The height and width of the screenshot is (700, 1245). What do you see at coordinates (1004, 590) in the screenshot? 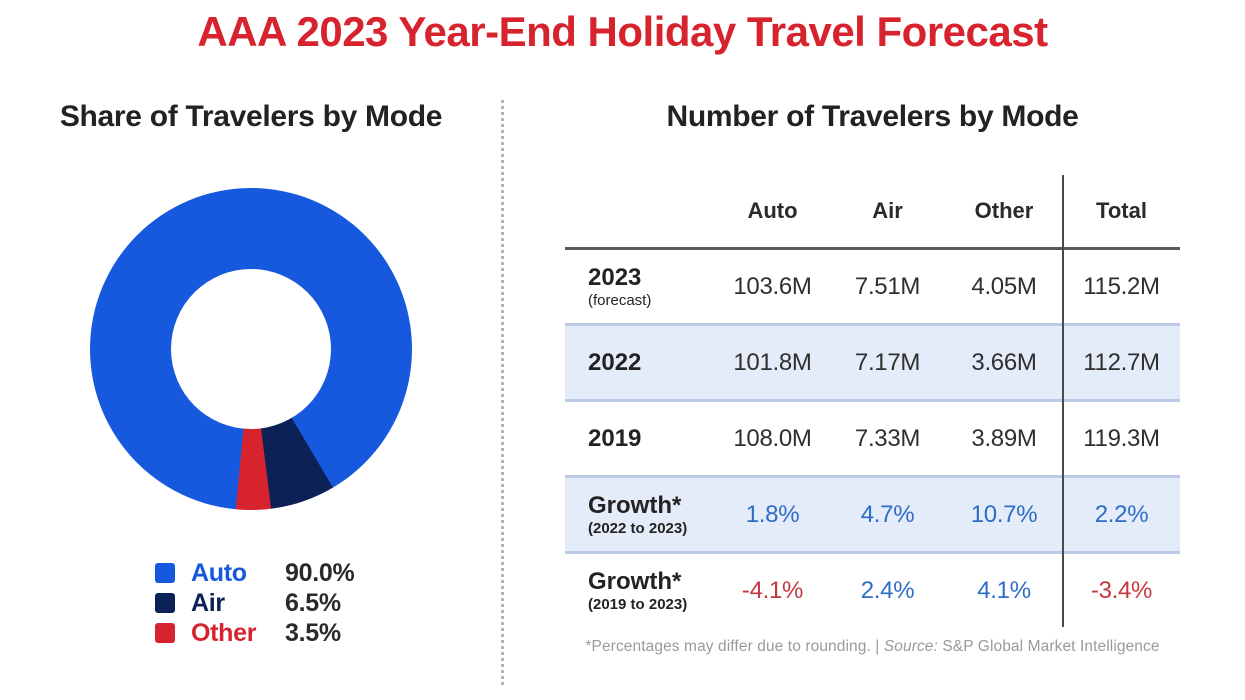
I see `cell-growth2-other: 4.1%` at bounding box center [1004, 590].